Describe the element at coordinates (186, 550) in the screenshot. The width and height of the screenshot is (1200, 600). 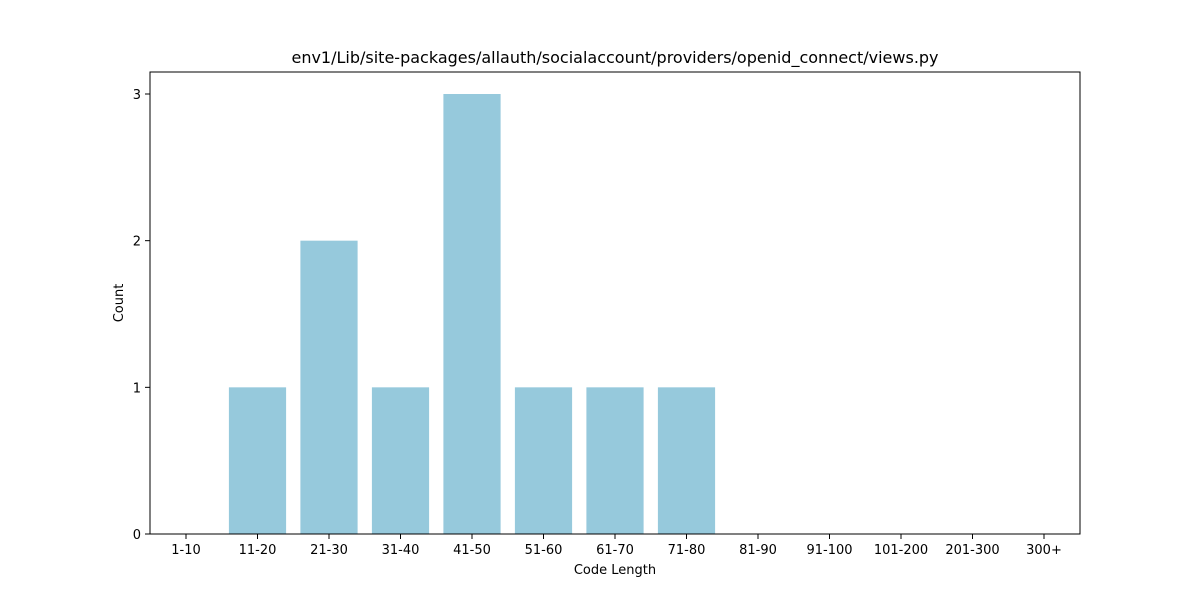
I see `x-tick-label: 1-10` at that location.